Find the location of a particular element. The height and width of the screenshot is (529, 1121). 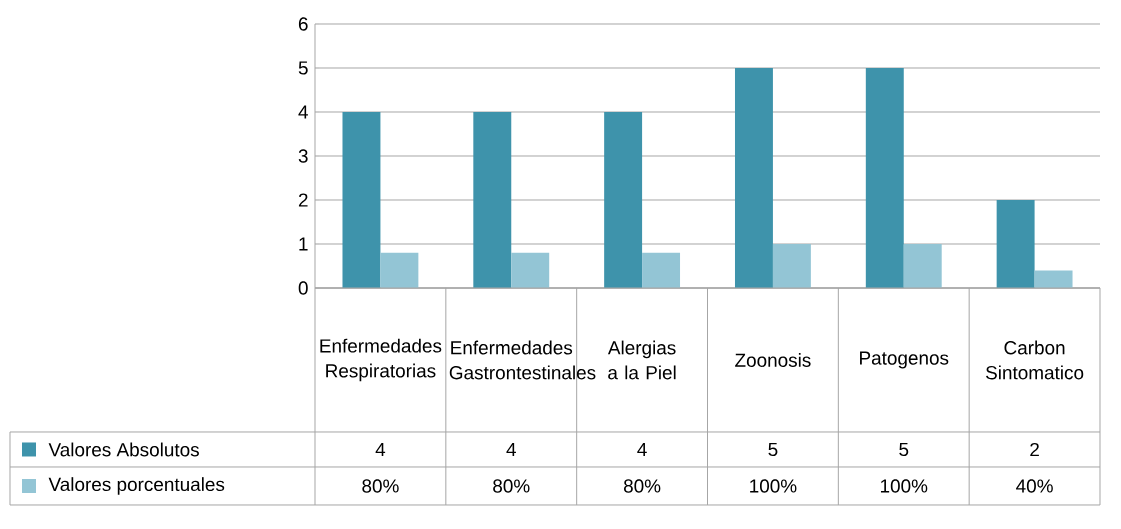

x-tick-label: Zoonosis is located at coordinates (773, 360).